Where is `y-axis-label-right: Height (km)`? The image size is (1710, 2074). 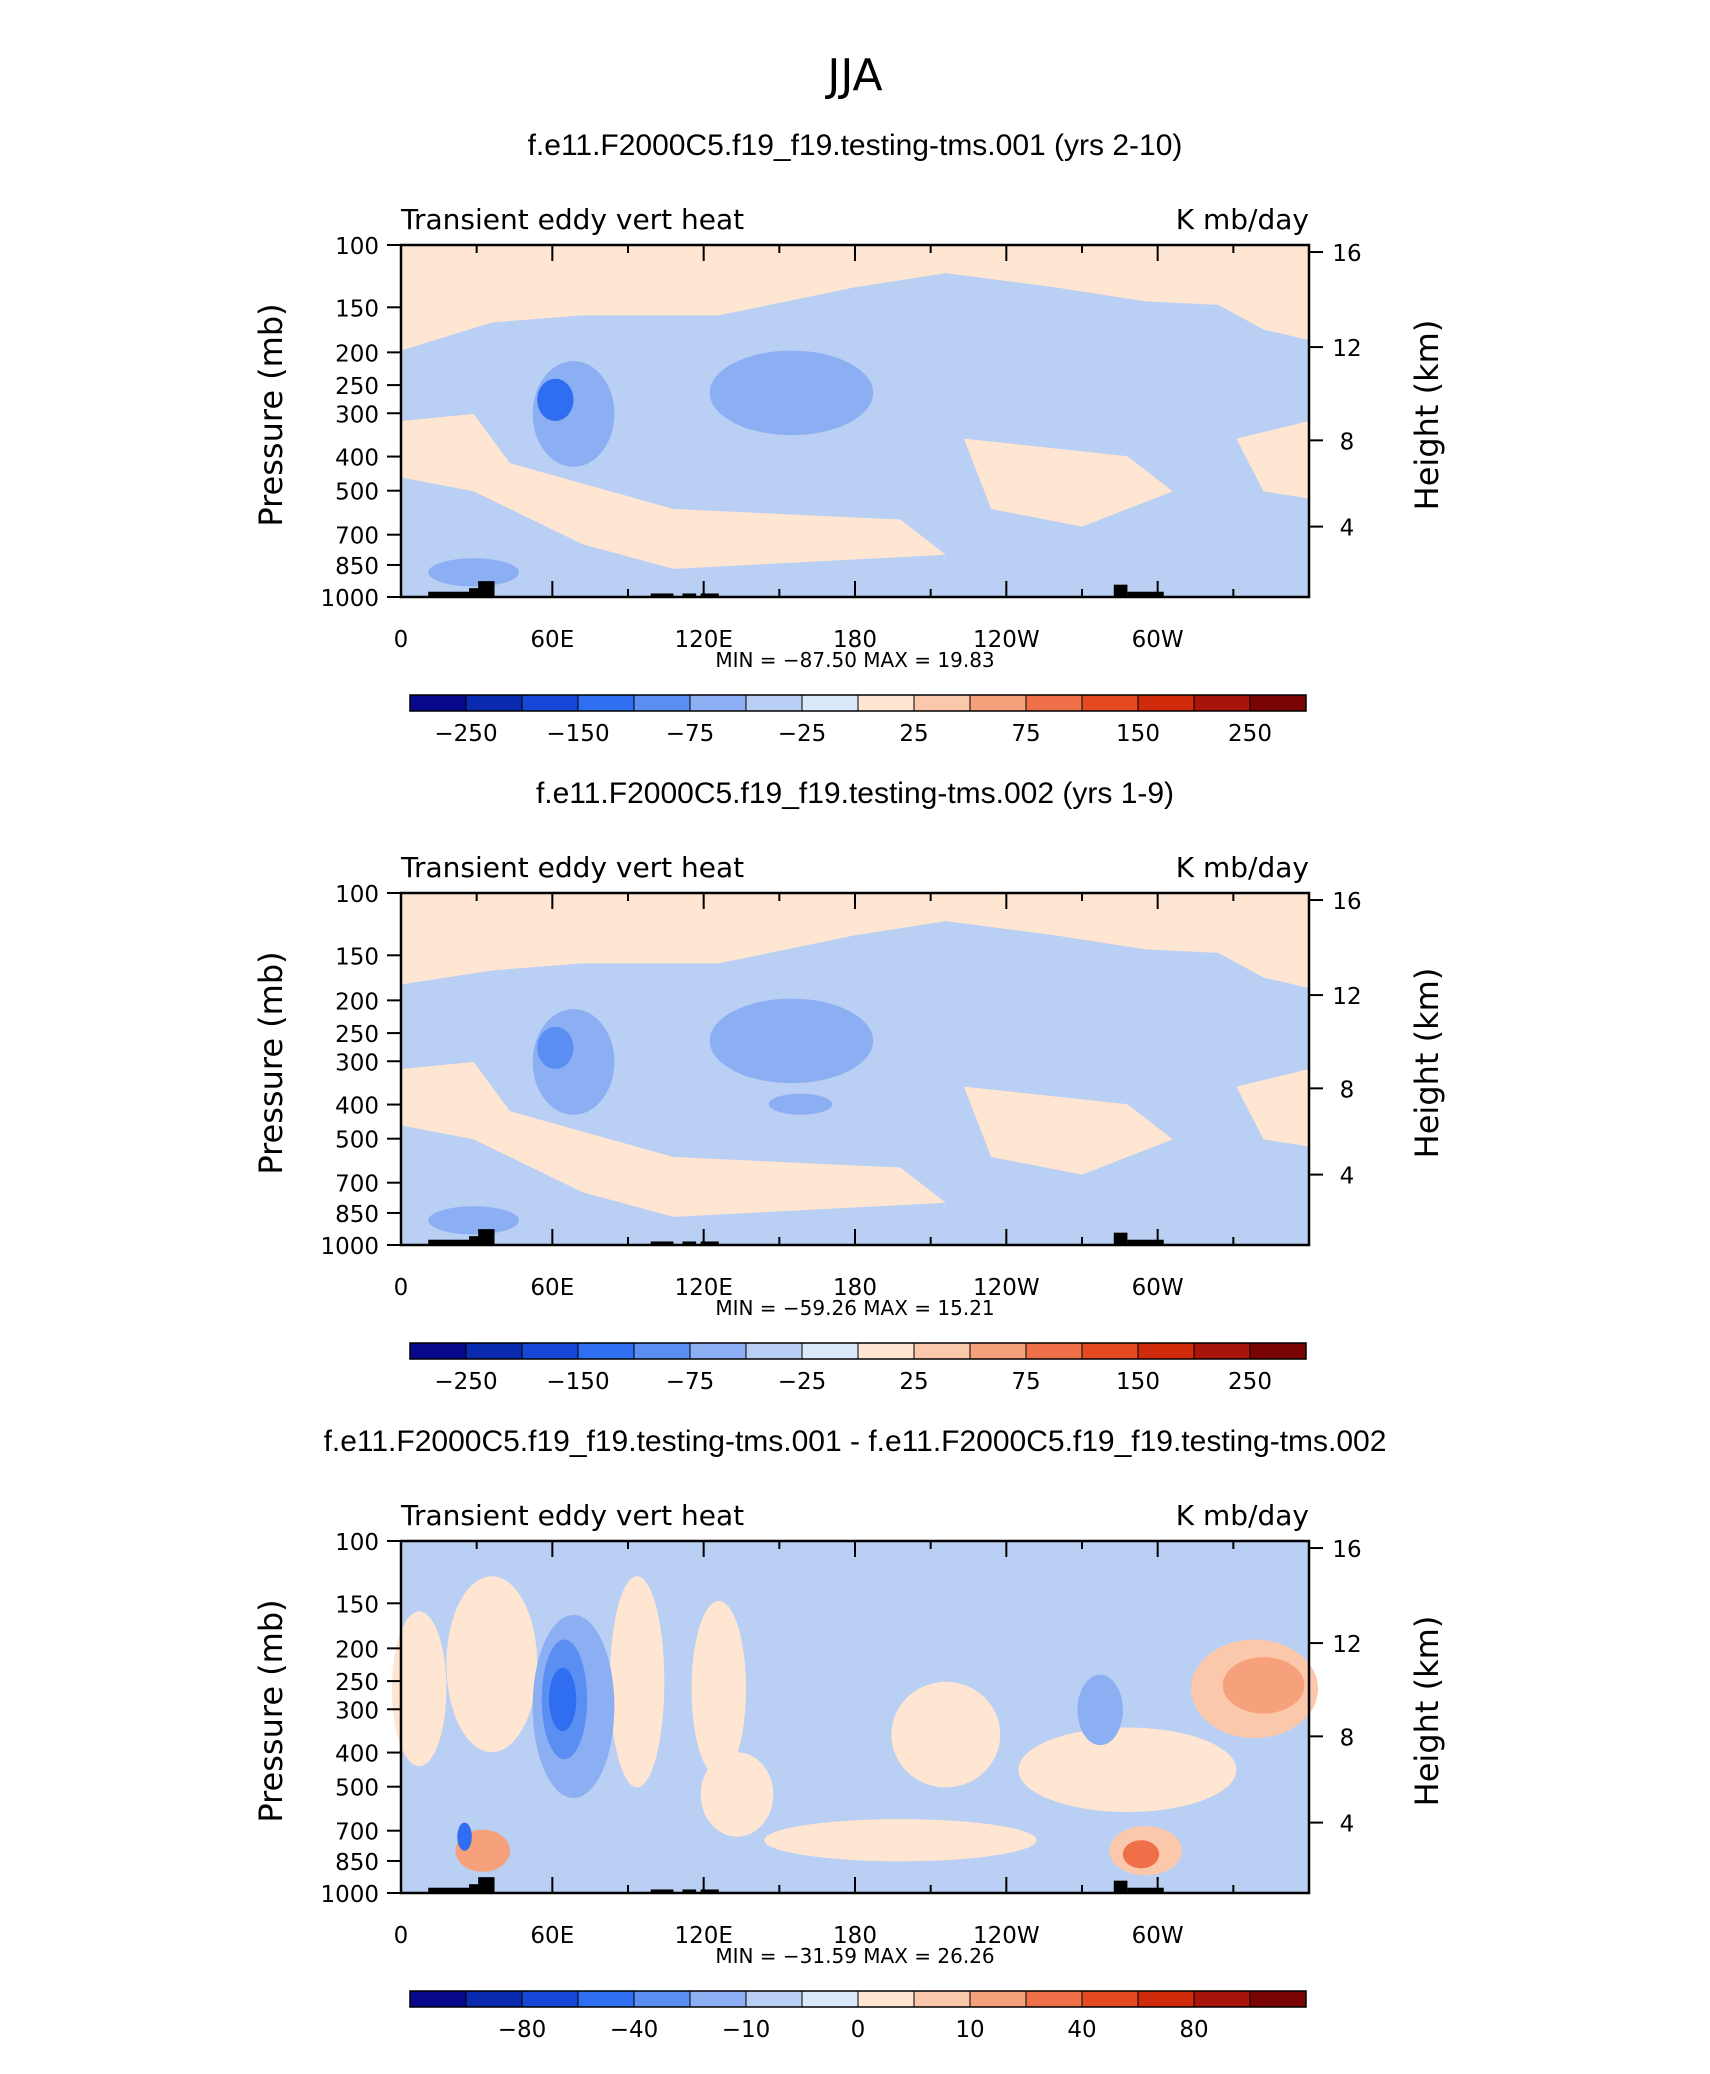 y-axis-label-right: Height (km) is located at coordinates (1427, 1711).